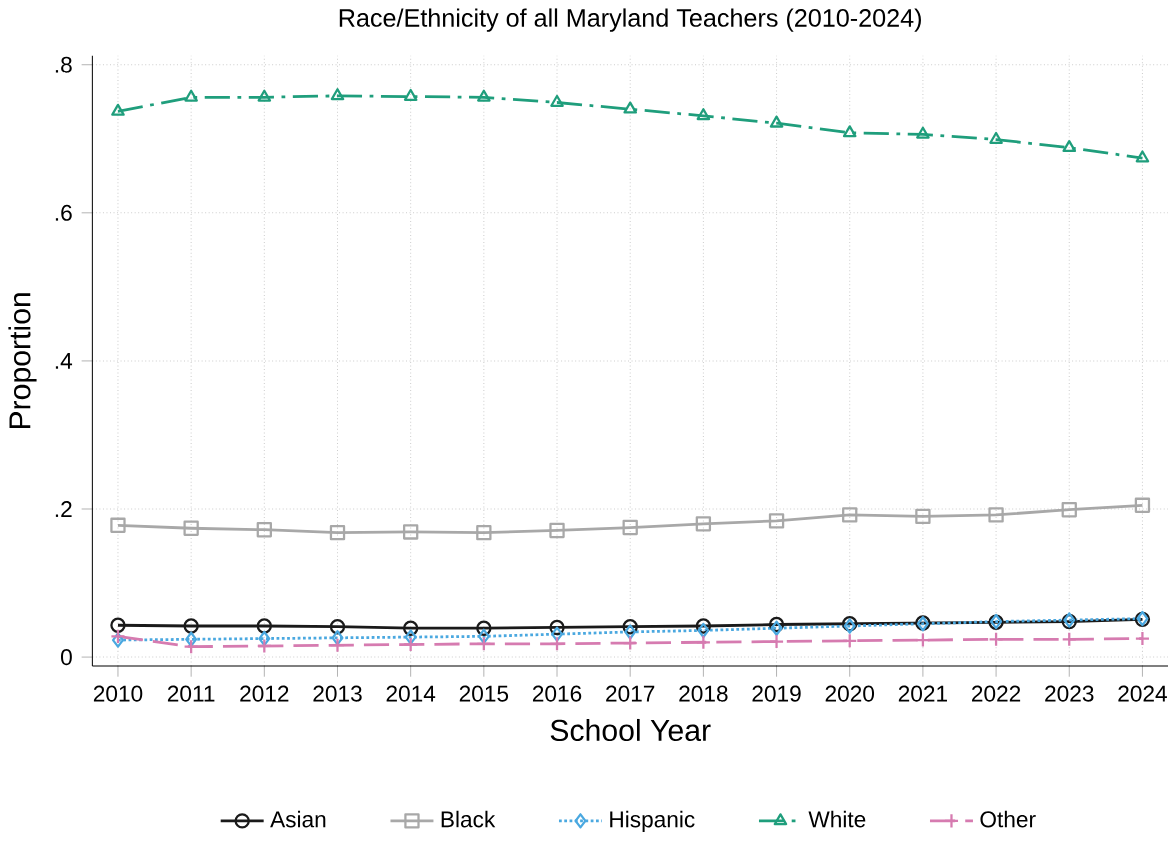 This screenshot has width=1176, height=841. I want to click on x-axis-title: School Year, so click(630, 730).